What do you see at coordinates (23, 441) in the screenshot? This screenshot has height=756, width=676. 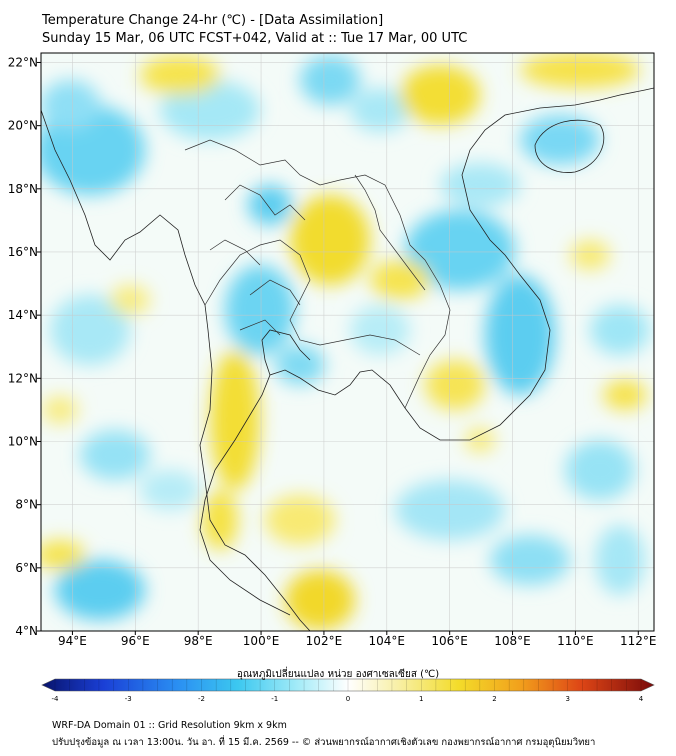 I see `lat-tick-label: 10°N` at bounding box center [23, 441].